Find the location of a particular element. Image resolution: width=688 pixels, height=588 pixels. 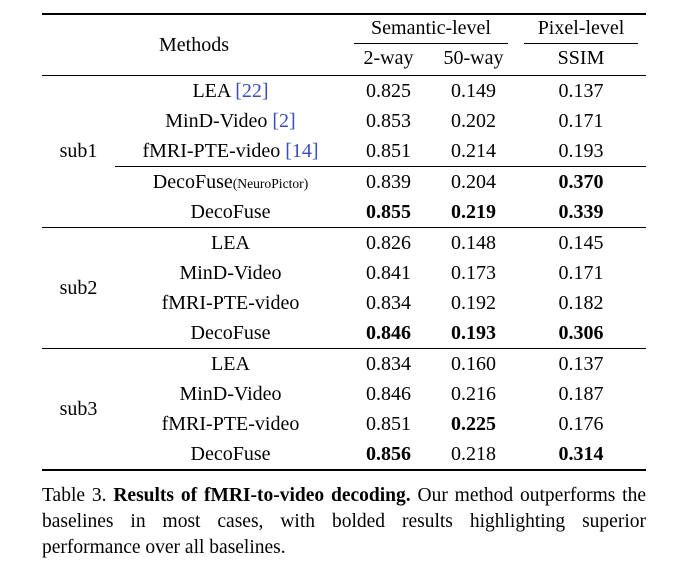

value-cell: 0.826 is located at coordinates (388, 242).